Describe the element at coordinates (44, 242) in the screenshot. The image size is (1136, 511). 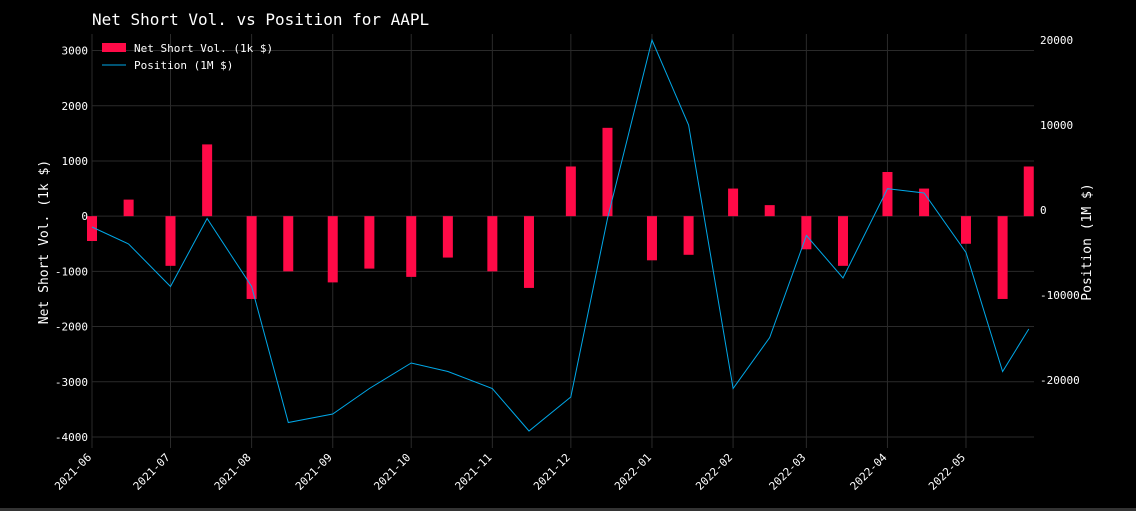
I see `y-axis-left-label: Net Short Vol. (1k $)` at that location.